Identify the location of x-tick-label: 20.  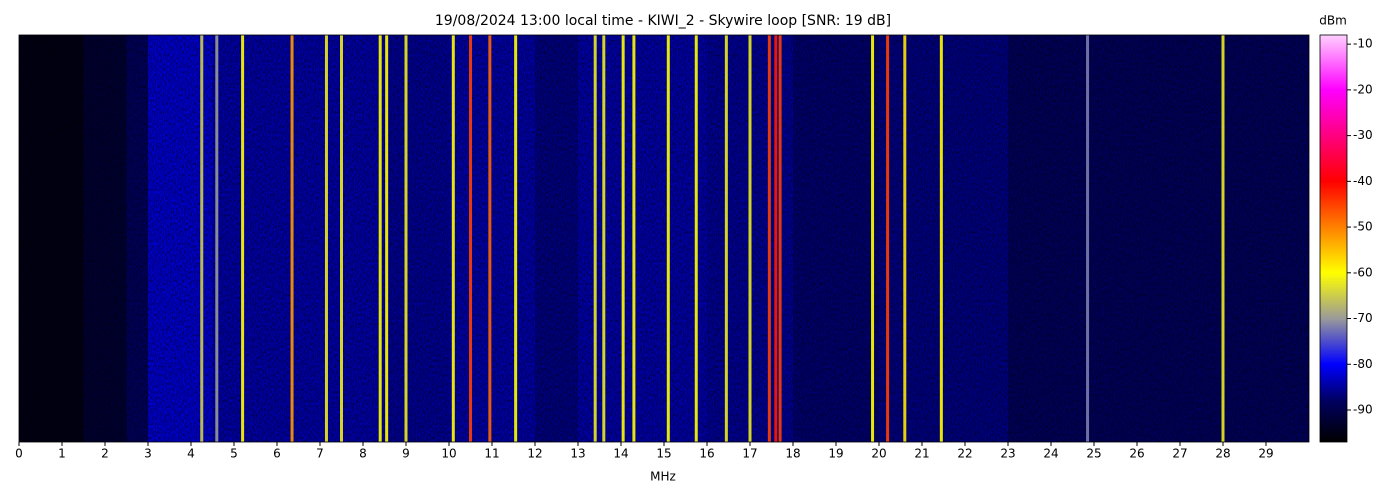
(878, 454).